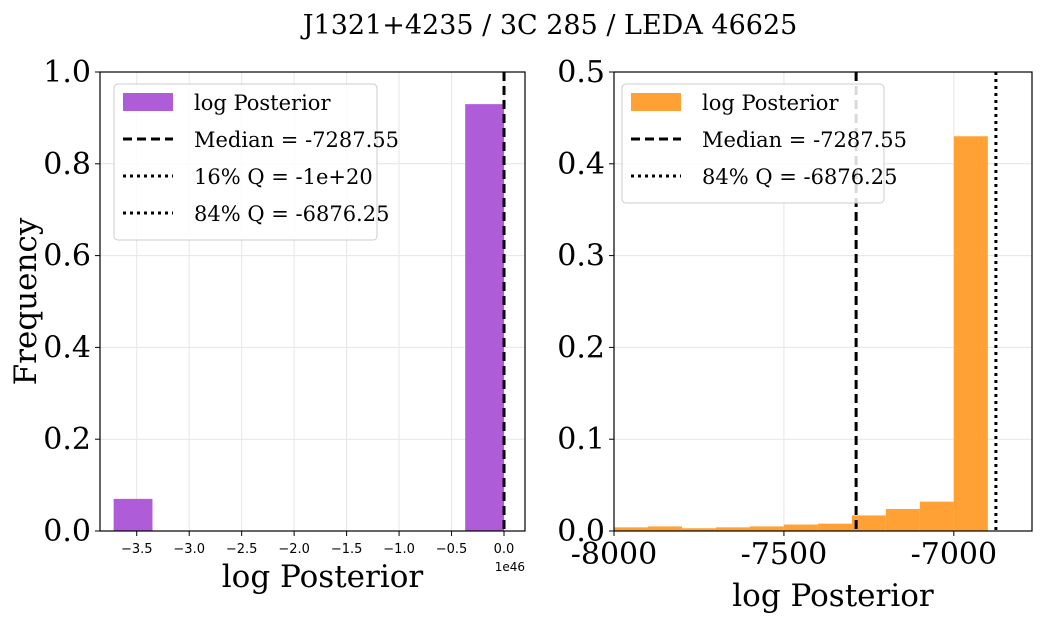 Image resolution: width=1040 pixels, height=625 pixels. I want to click on left-xtick-label: −1.0, so click(399, 549).